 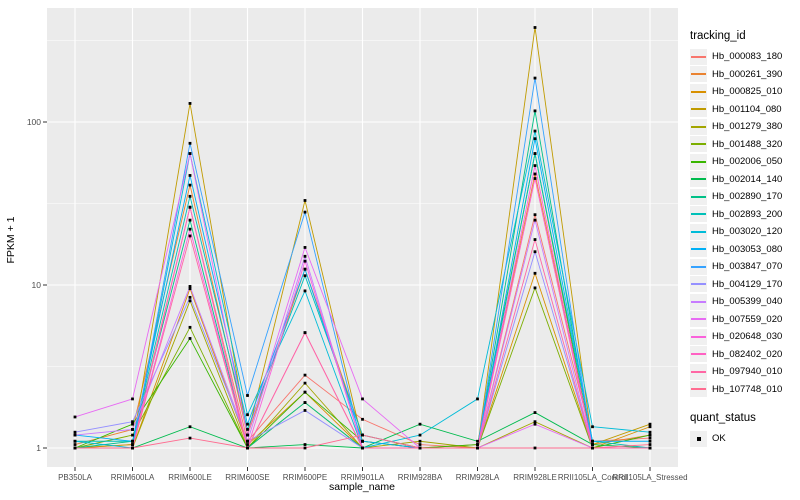 What do you see at coordinates (11, 239) in the screenshot?
I see `y-axis-title: FPKM + 1` at bounding box center [11, 239].